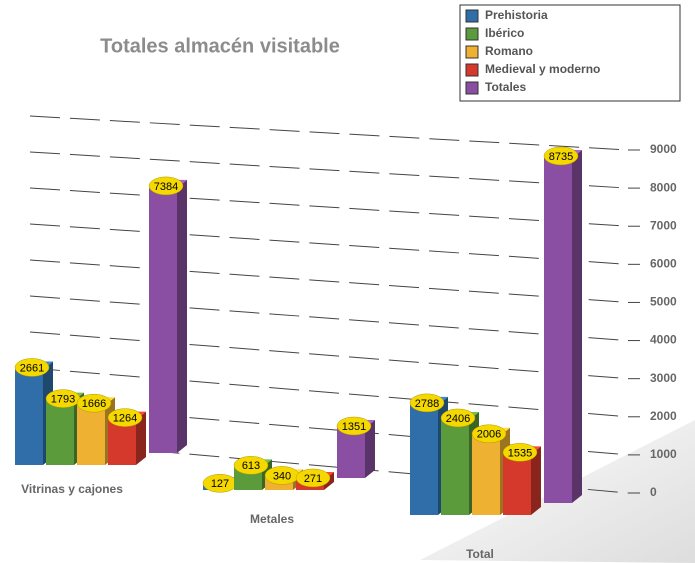 Image resolution: width=695 pixels, height=563 pixels. Describe the element at coordinates (663, 187) in the screenshot. I see `y-tick-label: 8000` at that location.